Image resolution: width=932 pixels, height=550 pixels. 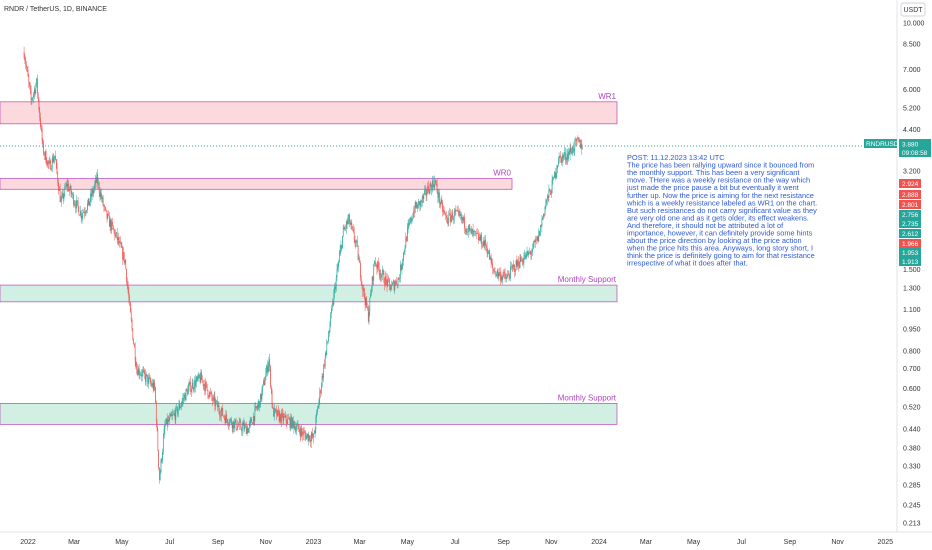 I want to click on price-tick: 0.520, so click(x=912, y=408).